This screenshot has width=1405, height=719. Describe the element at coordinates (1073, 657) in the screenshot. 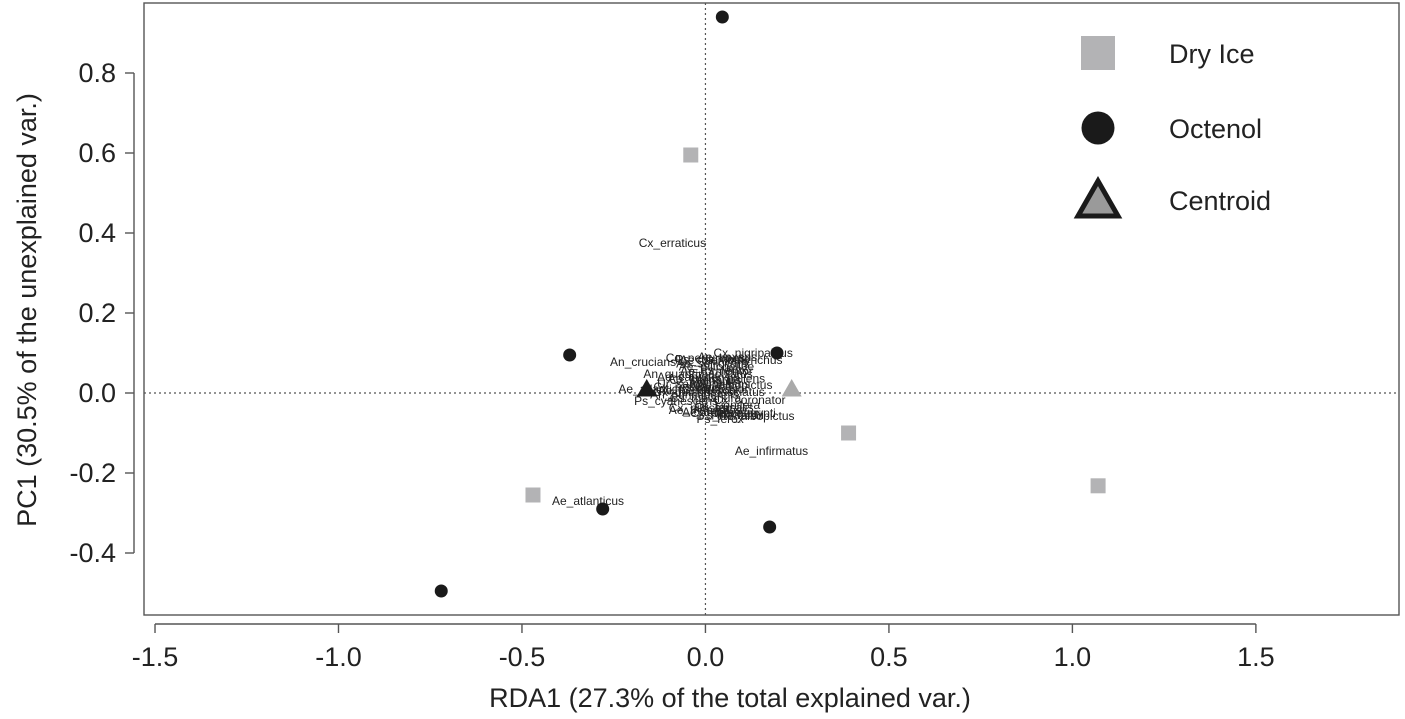

I see `x-tick-label: 1.0` at that location.